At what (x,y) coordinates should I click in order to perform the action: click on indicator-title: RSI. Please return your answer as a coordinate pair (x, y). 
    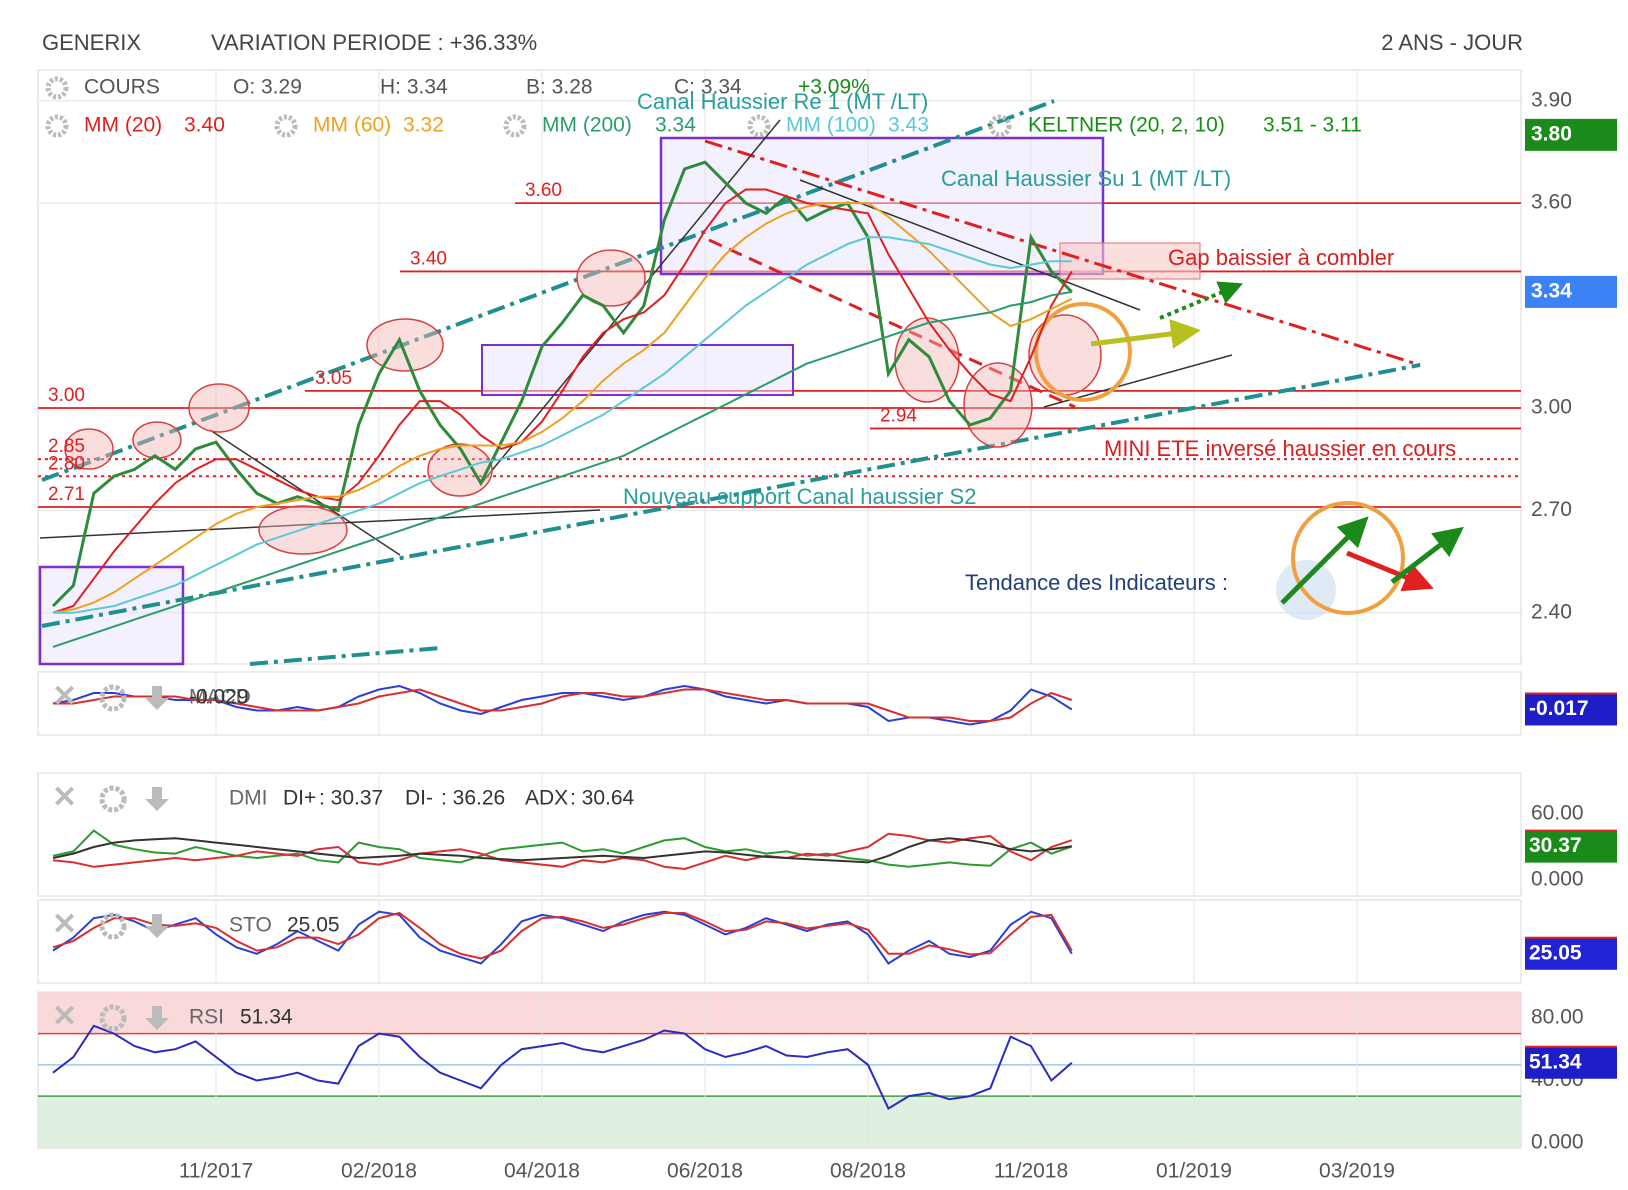
    Looking at the image, I should click on (206, 1017).